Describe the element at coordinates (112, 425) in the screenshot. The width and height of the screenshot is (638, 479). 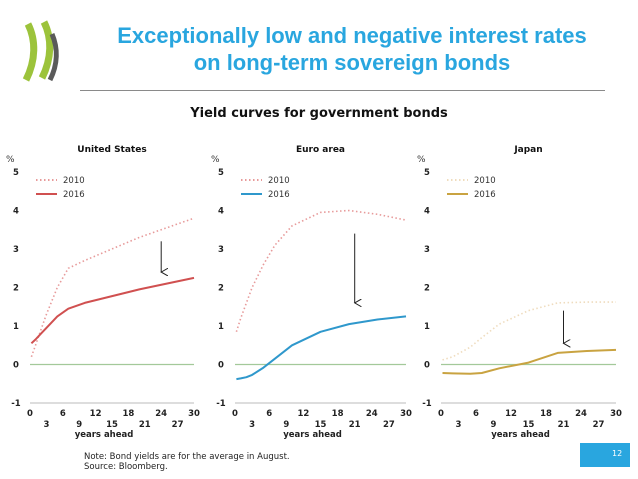
I see `united-states-xtick: 15` at that location.